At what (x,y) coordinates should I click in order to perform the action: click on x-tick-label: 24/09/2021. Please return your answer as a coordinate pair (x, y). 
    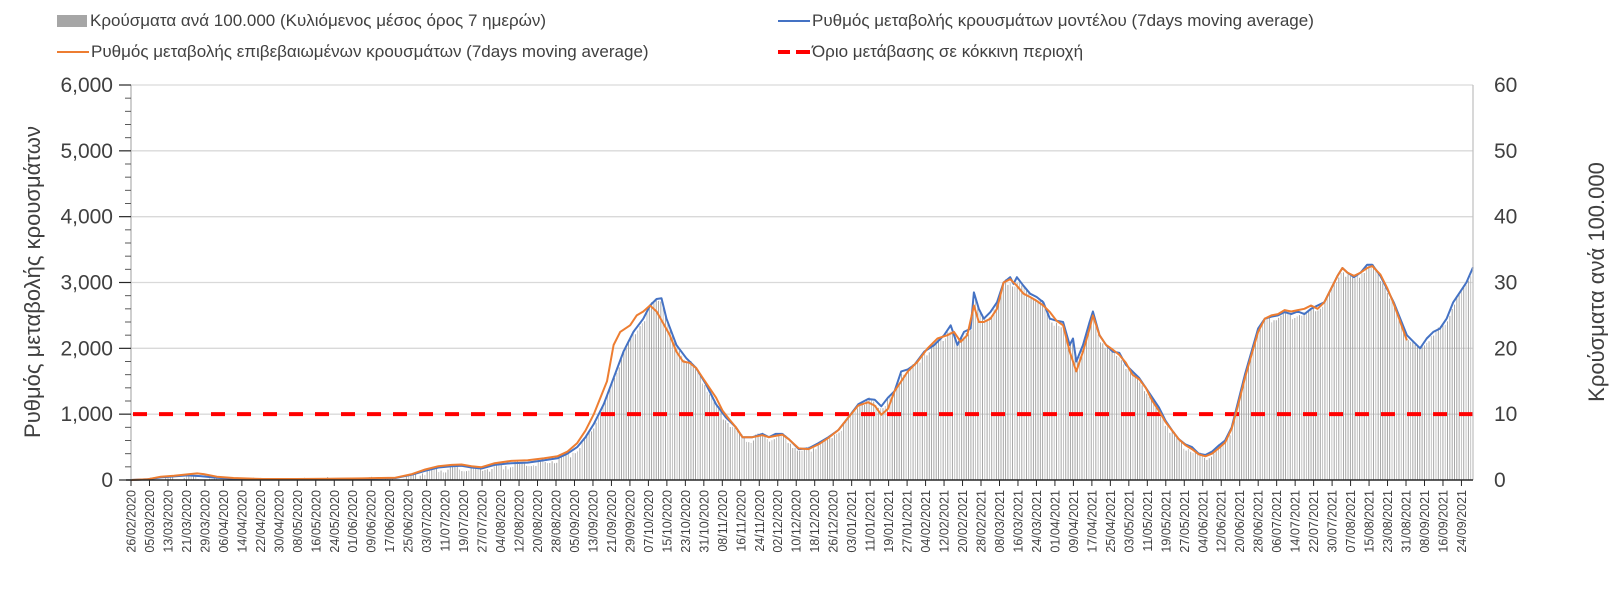
    Looking at the image, I should click on (1462, 521).